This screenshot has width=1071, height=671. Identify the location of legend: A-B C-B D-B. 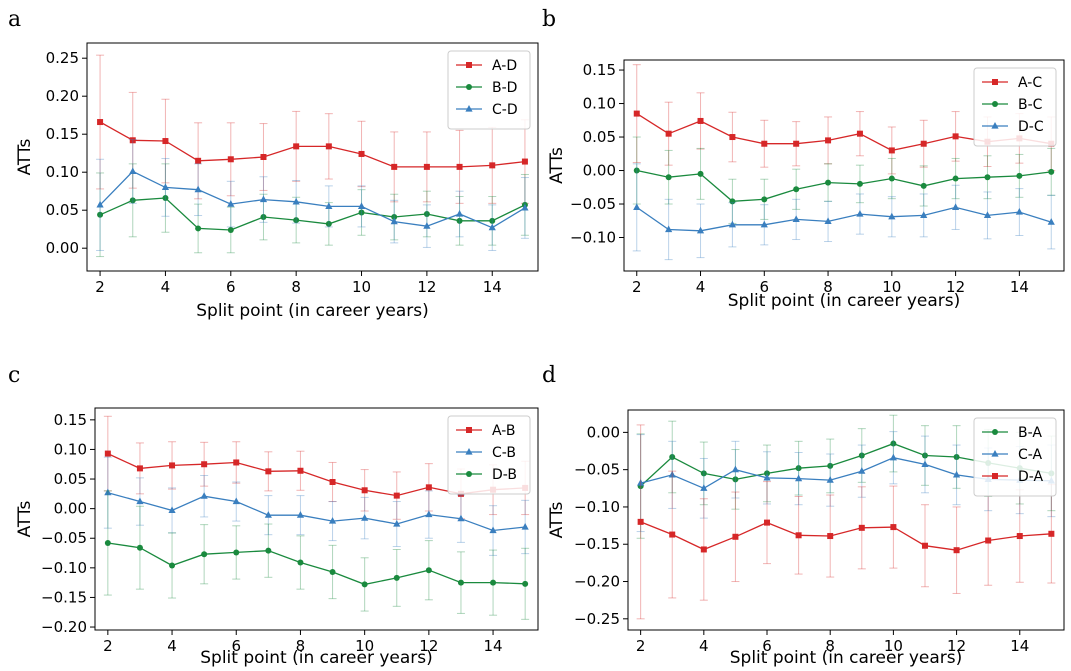
(489, 455).